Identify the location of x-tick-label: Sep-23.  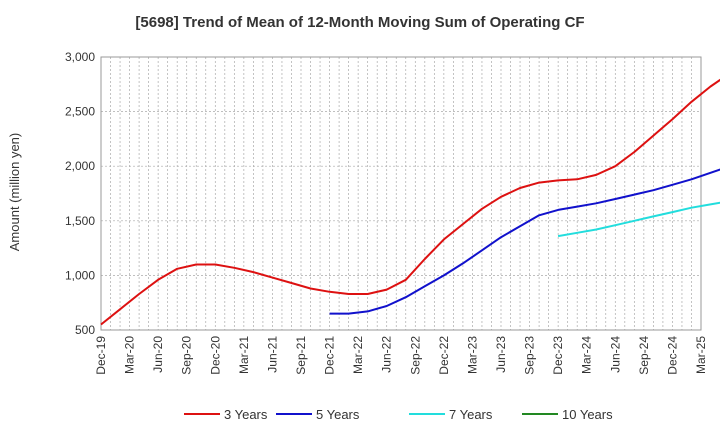
(530, 355).